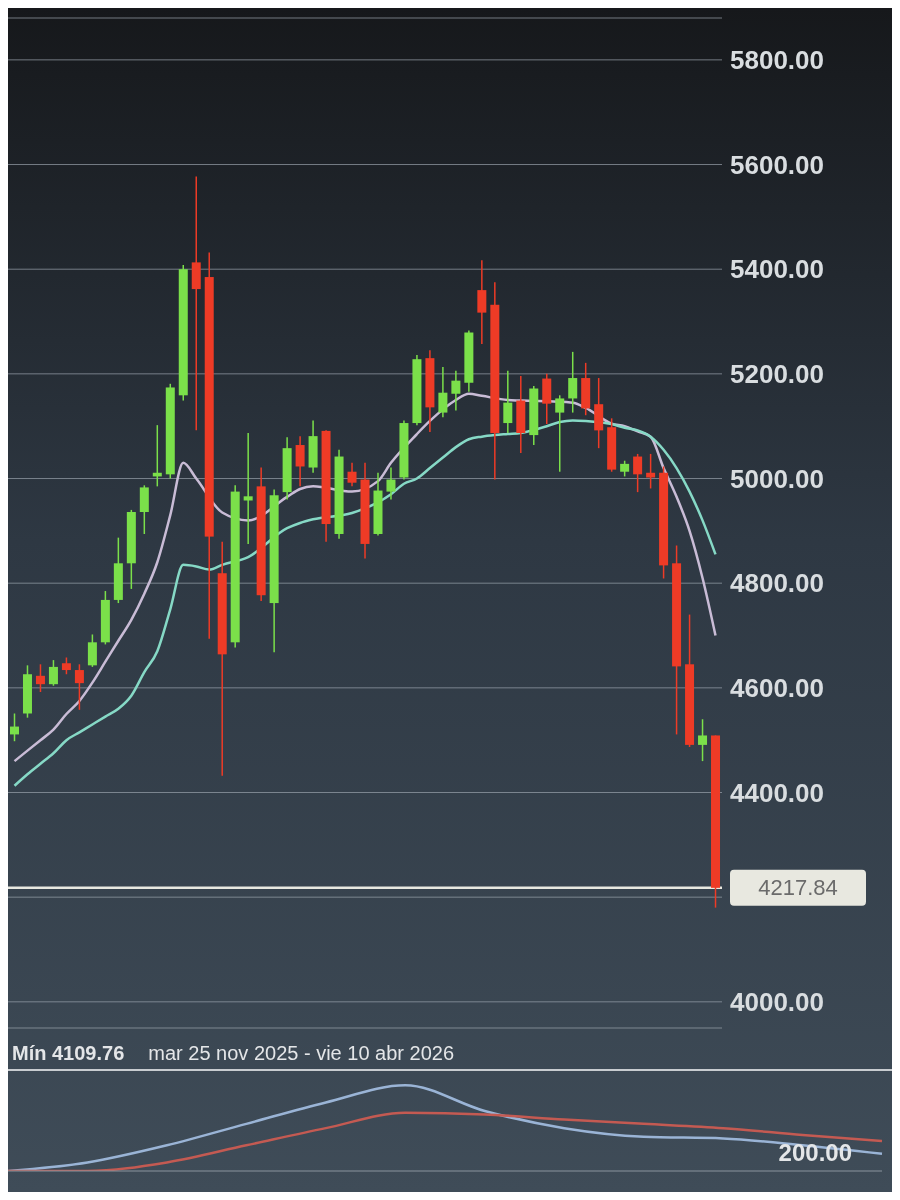 This screenshot has height=1200, width=900. What do you see at coordinates (777, 478) in the screenshot?
I see `y-tick-label: 5000.00` at bounding box center [777, 478].